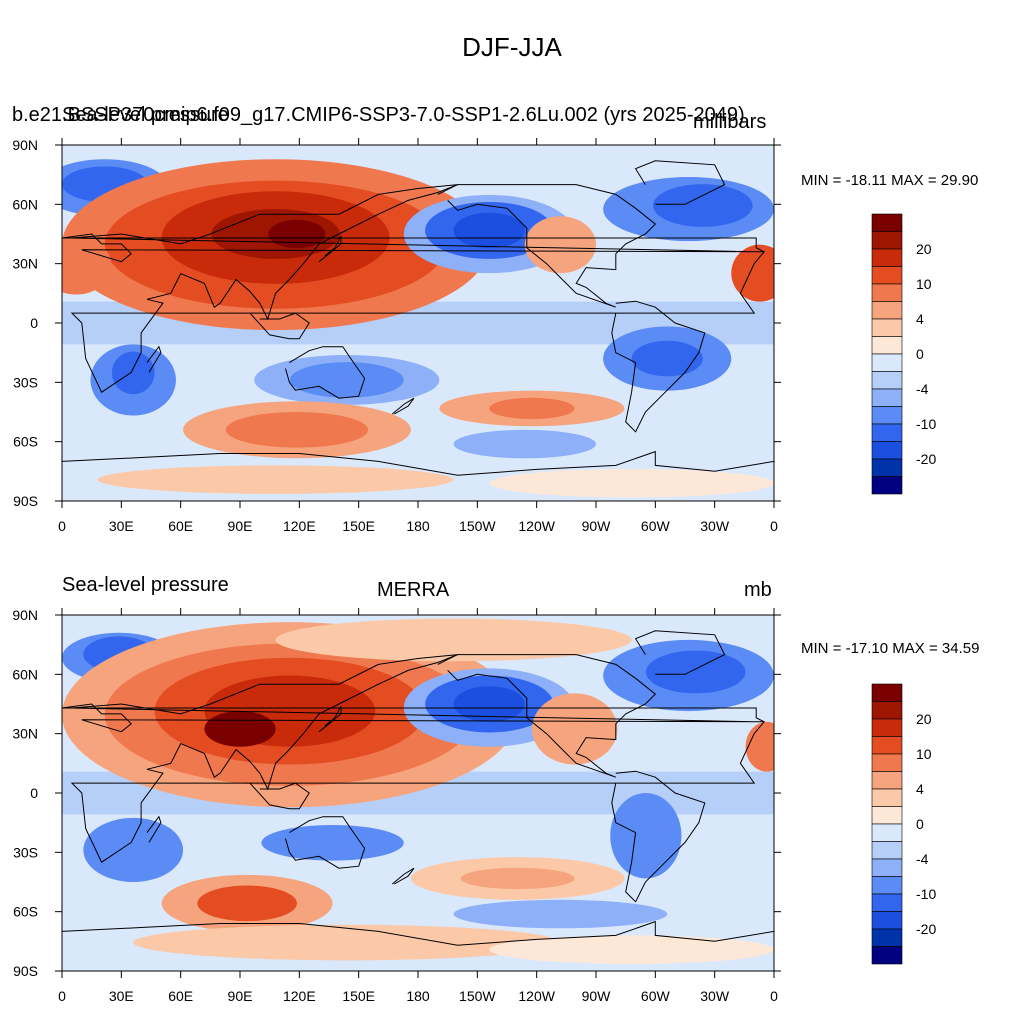 The width and height of the screenshot is (1024, 1024). Describe the element at coordinates (145, 115) in the screenshot. I see `panel1-overlapping-variable-title: Sea-level pressure` at that location.